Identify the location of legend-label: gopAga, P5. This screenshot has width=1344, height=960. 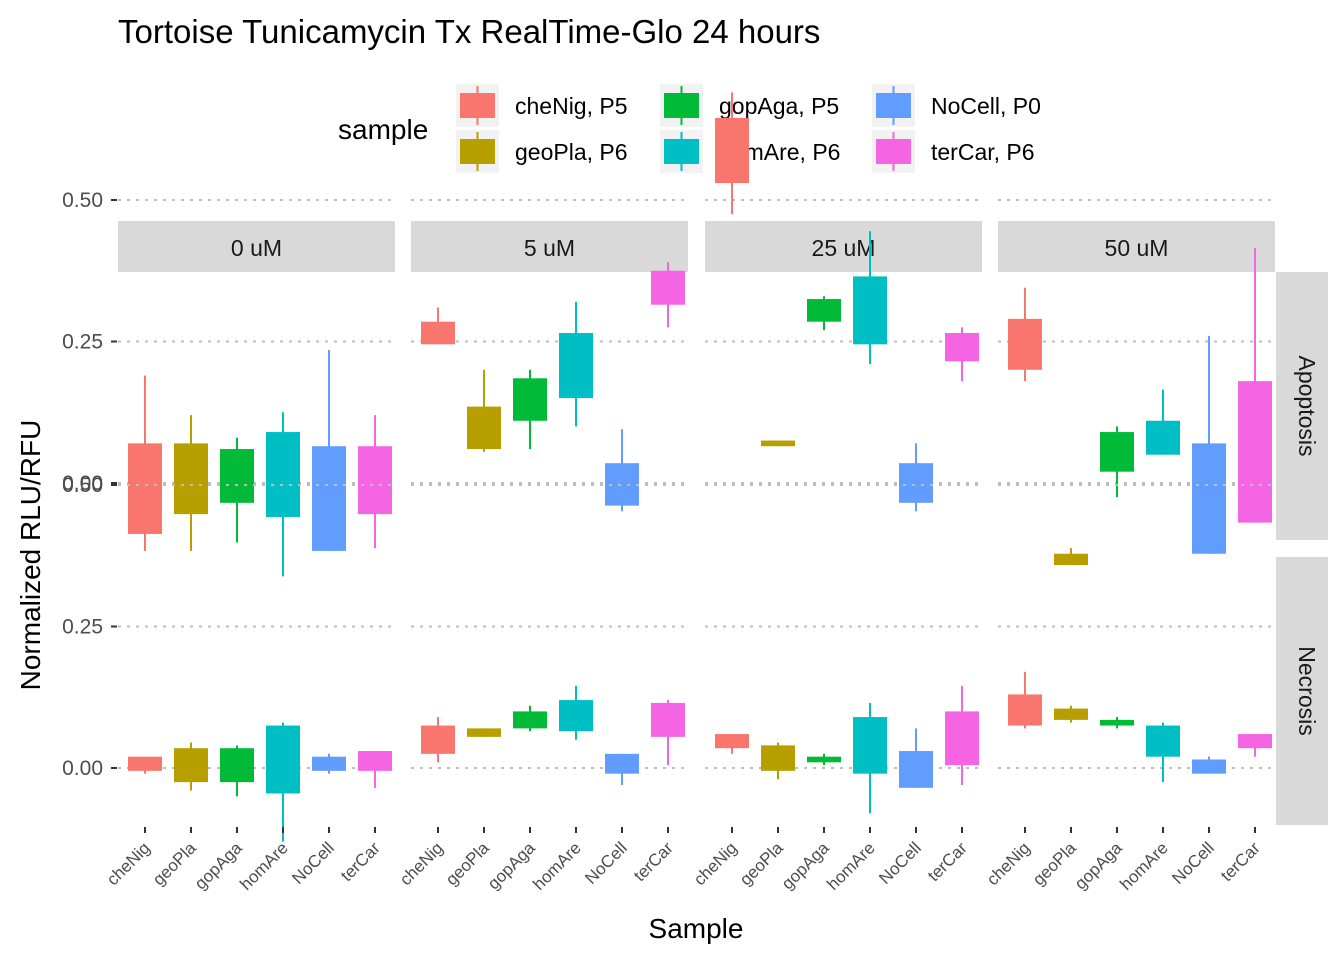
(779, 106).